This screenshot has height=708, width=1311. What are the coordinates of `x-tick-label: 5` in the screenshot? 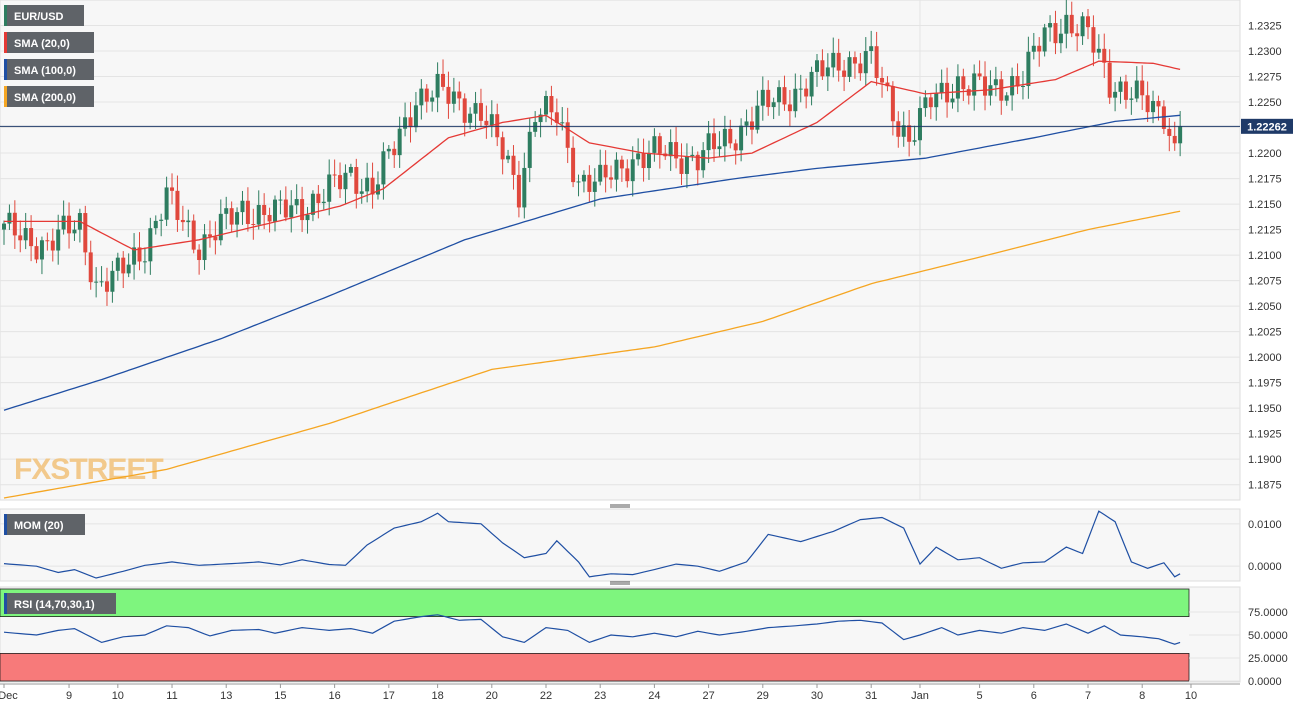 It's located at (980, 696).